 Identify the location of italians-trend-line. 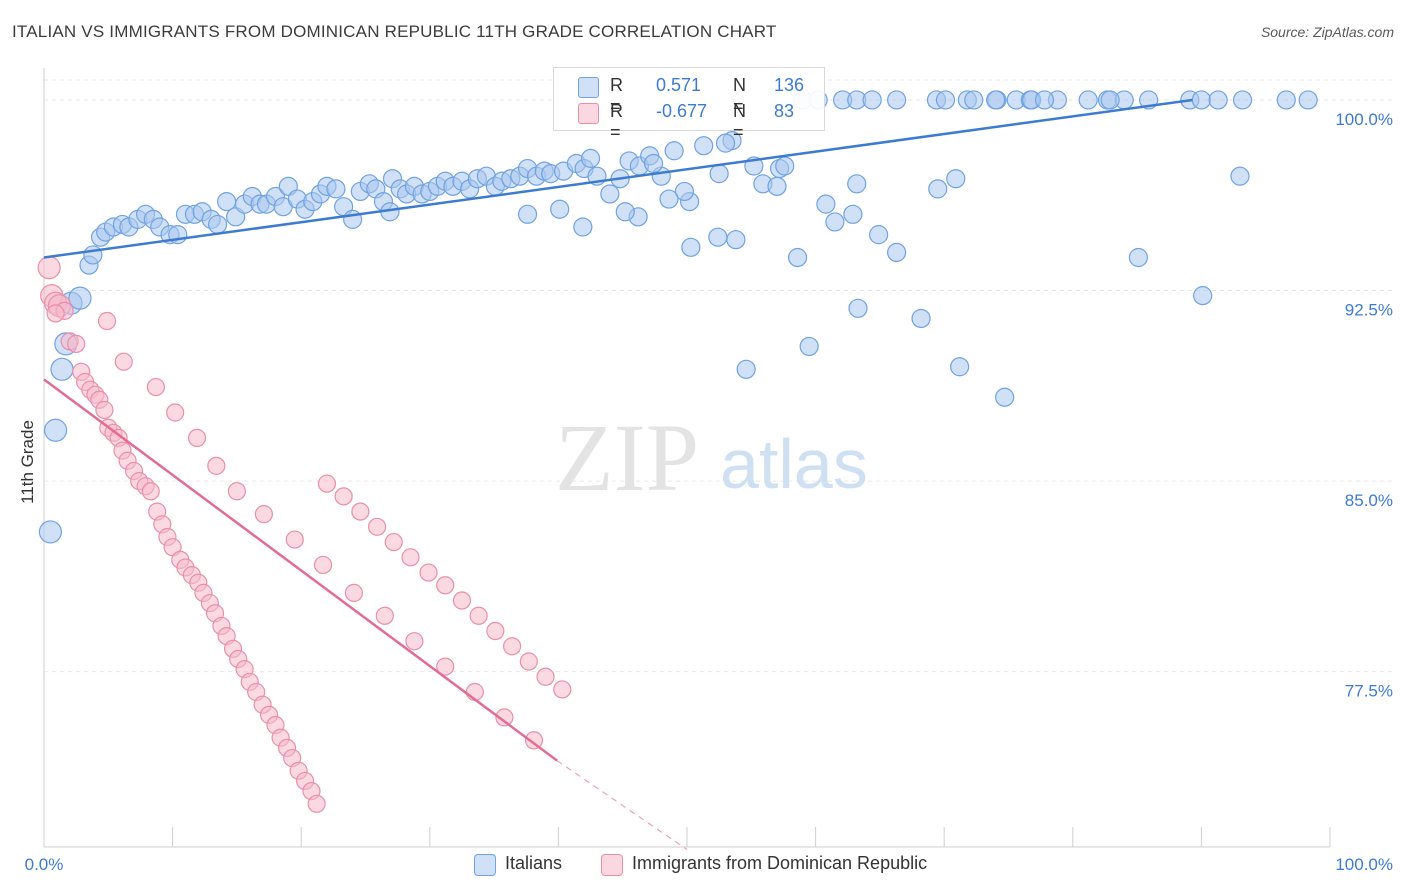
(618, 178).